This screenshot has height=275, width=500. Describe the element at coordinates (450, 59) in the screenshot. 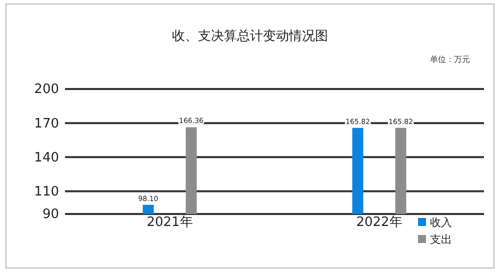

I see `text: 单位：万元` at that location.